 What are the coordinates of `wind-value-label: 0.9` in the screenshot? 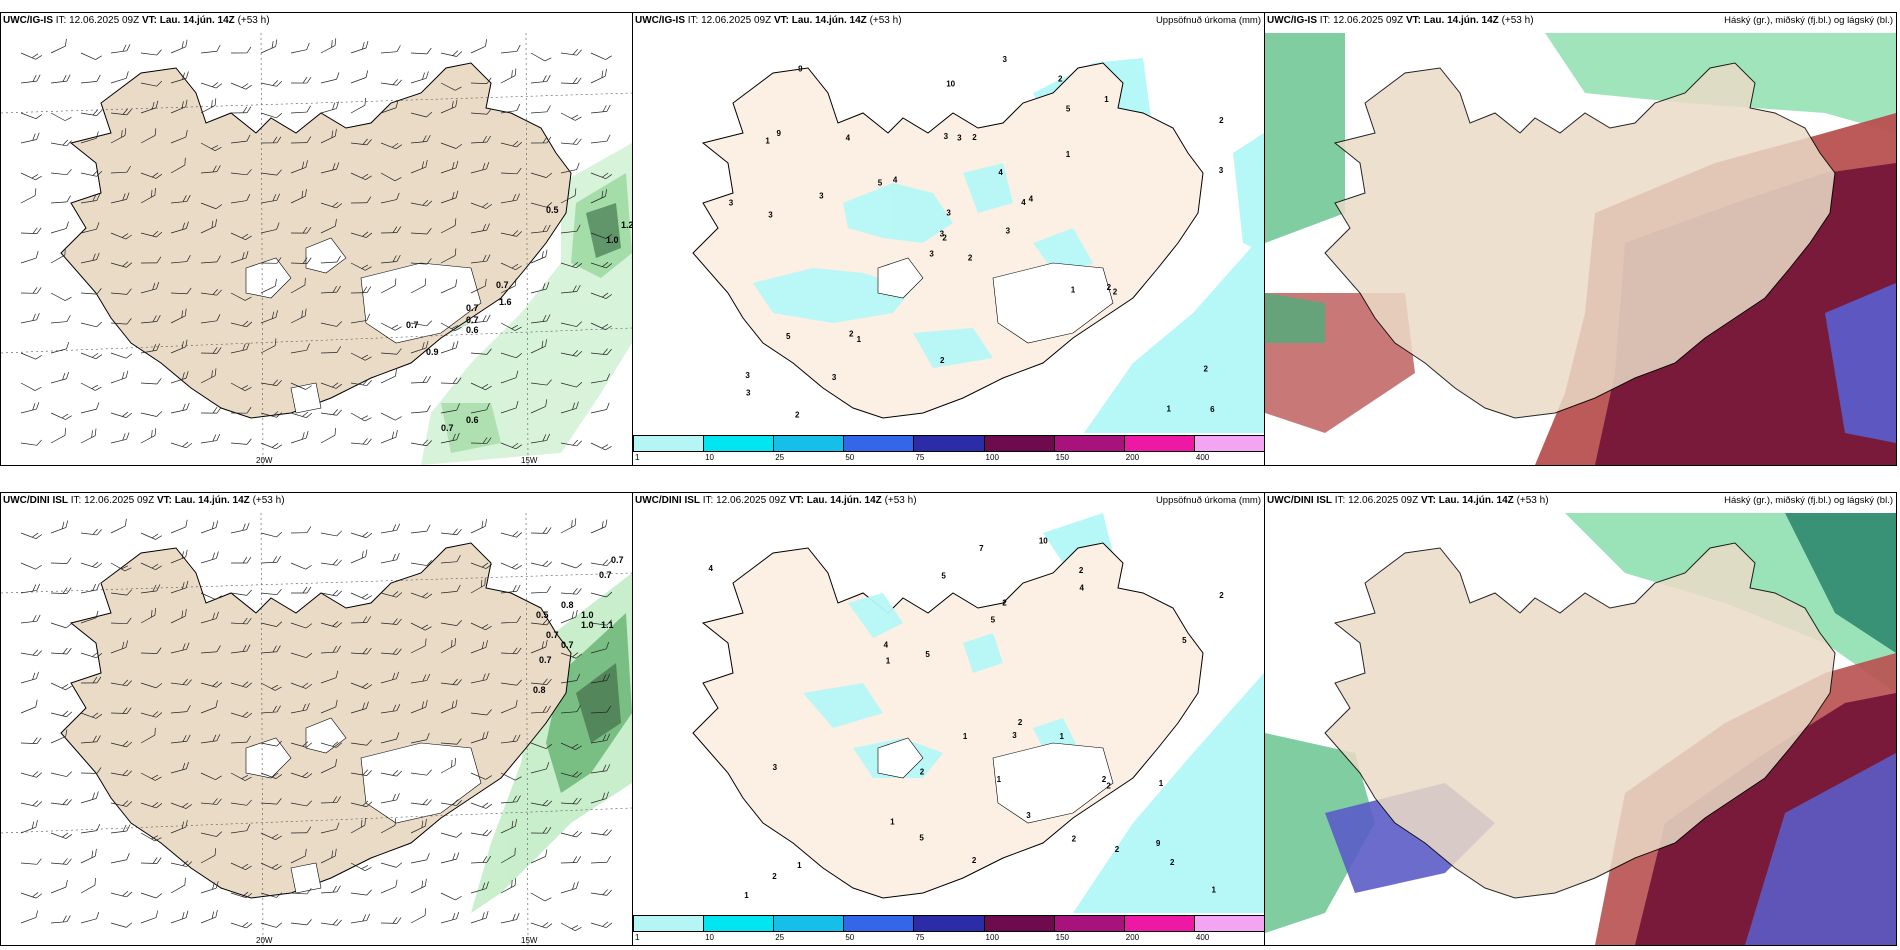 It's located at (432, 352).